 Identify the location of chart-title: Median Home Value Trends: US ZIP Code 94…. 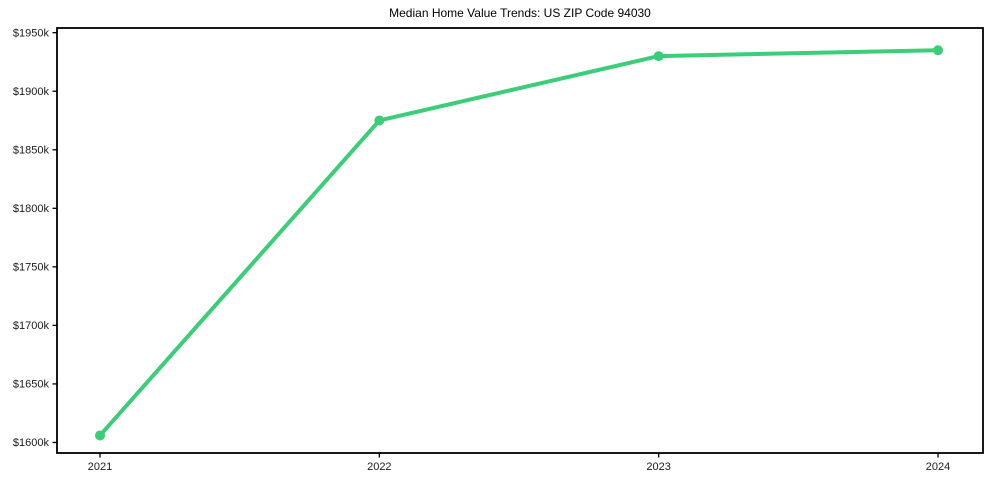
(520, 13).